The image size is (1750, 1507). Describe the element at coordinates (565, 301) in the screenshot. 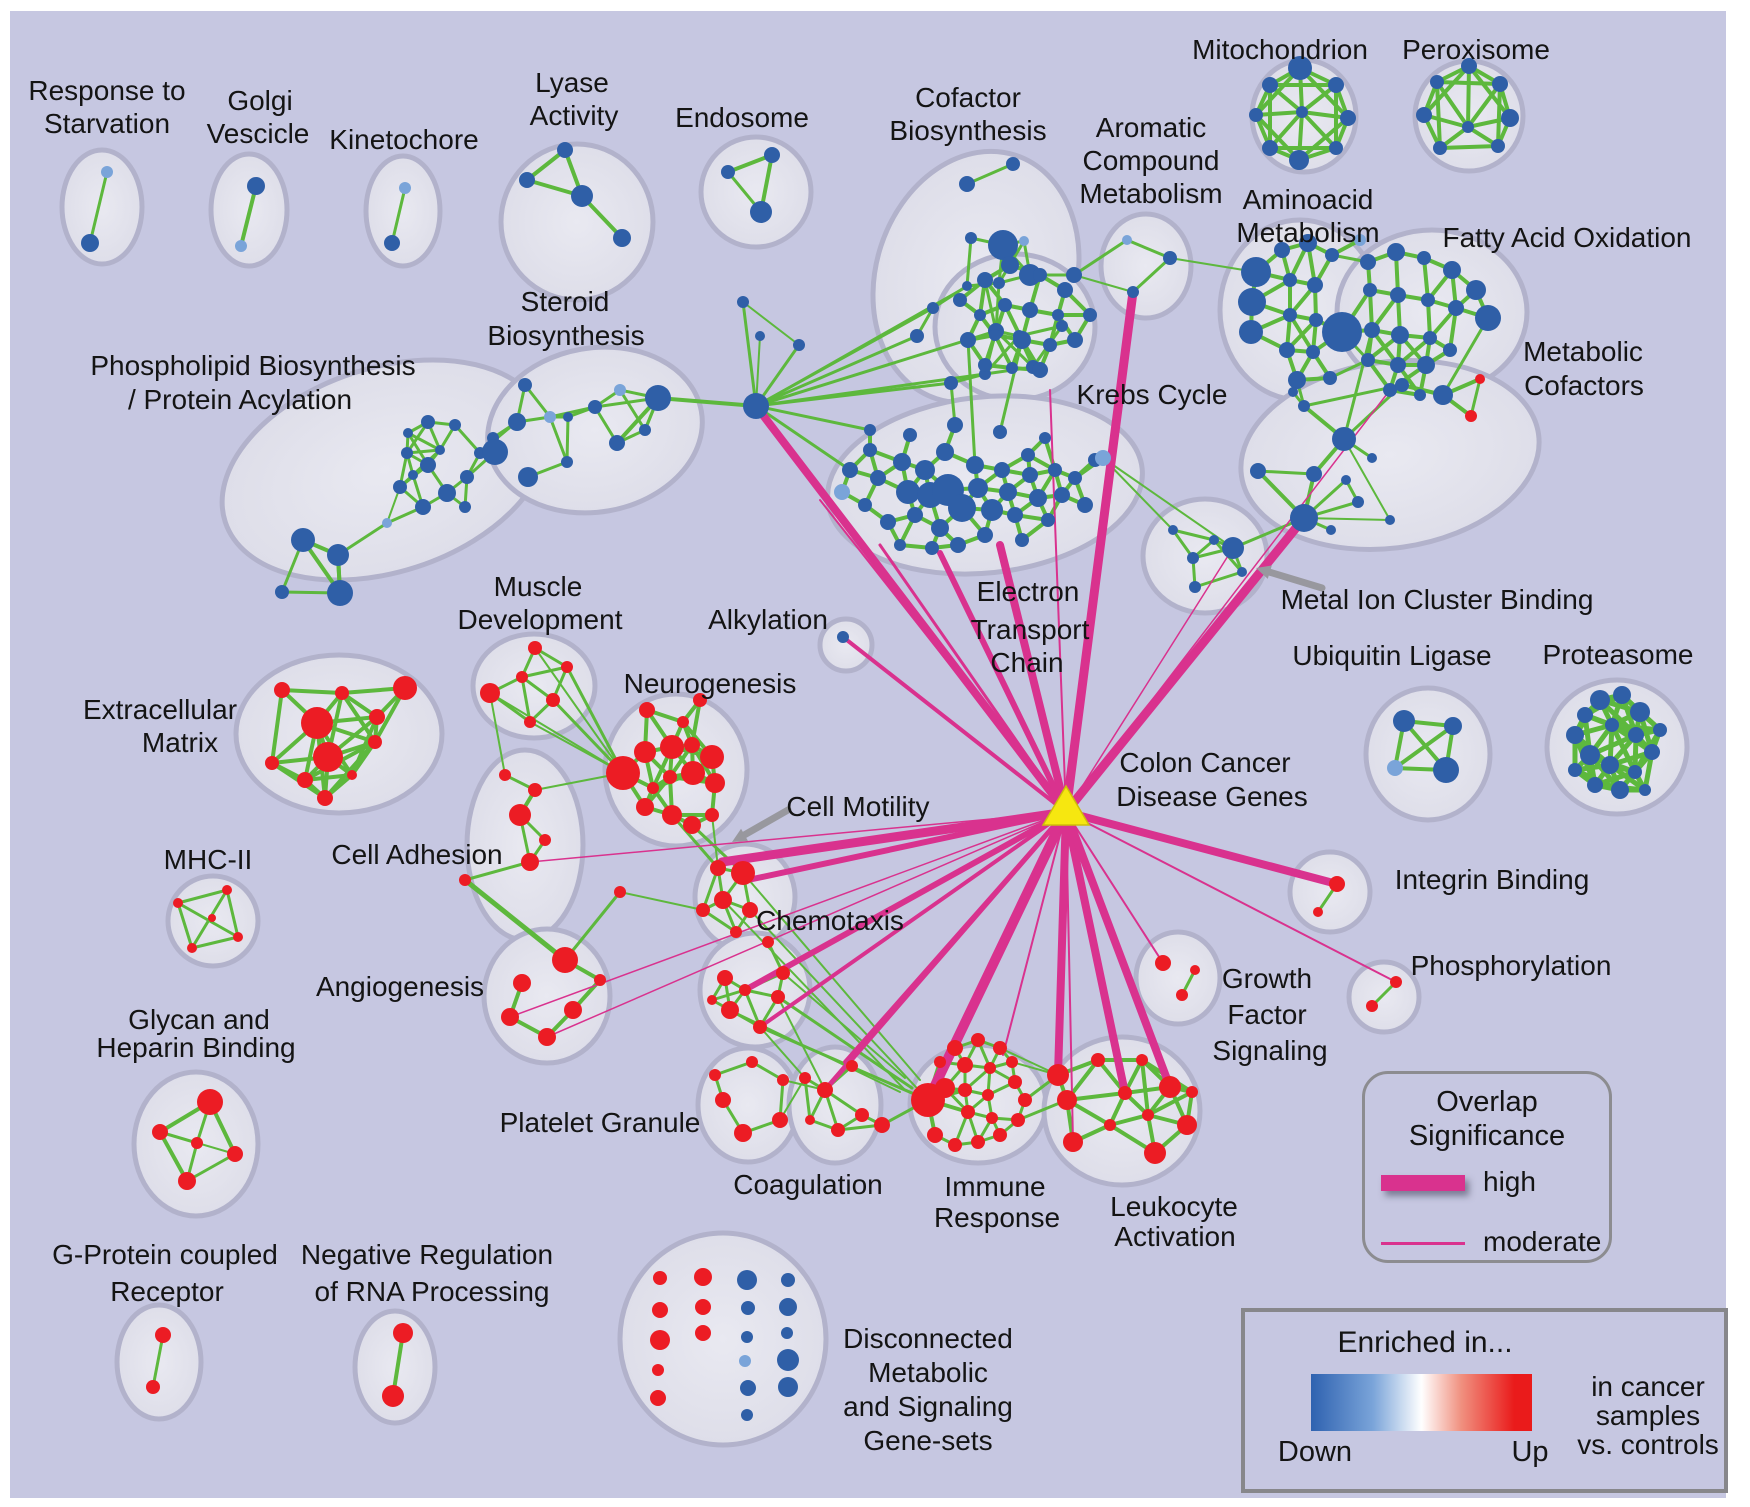

I see `cluster-label: Steroid` at that location.